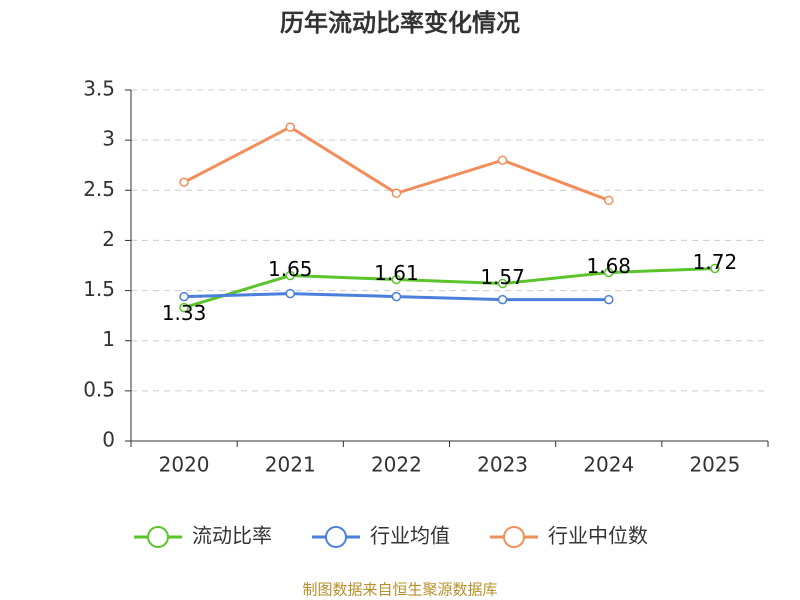  I want to click on y-tick-label: 2, so click(108, 239).